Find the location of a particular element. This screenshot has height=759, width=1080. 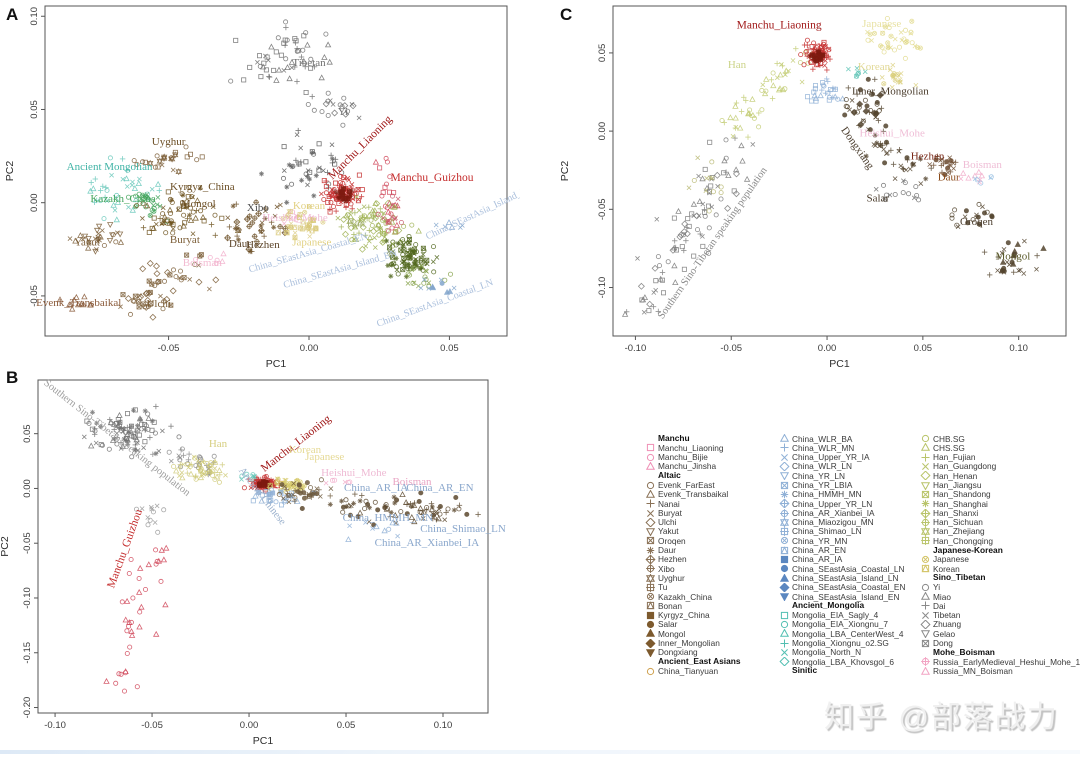

legend-item-label: Han_Zhejiang is located at coordinates (959, 531).